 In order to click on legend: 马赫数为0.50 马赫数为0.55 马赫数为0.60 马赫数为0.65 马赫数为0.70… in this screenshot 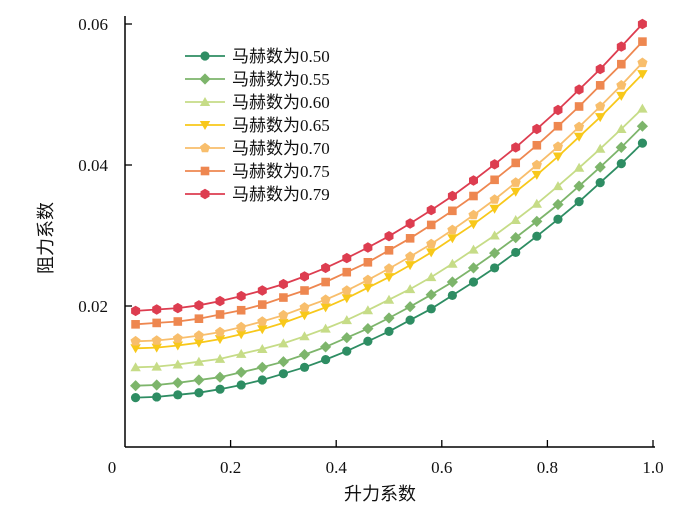, I will do `click(257, 125)`.